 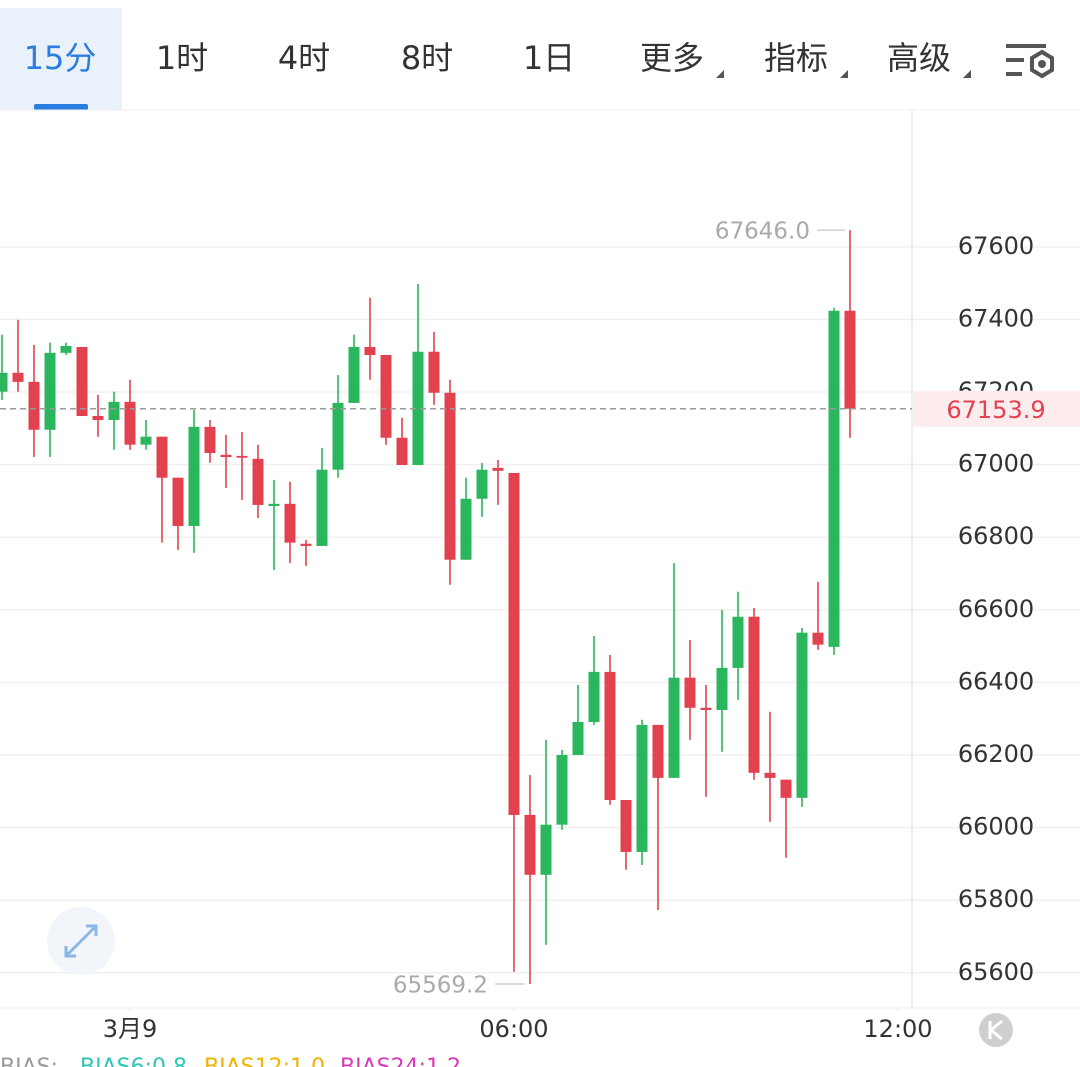 What do you see at coordinates (996, 972) in the screenshot?
I see `y-tick-label: 65600` at bounding box center [996, 972].